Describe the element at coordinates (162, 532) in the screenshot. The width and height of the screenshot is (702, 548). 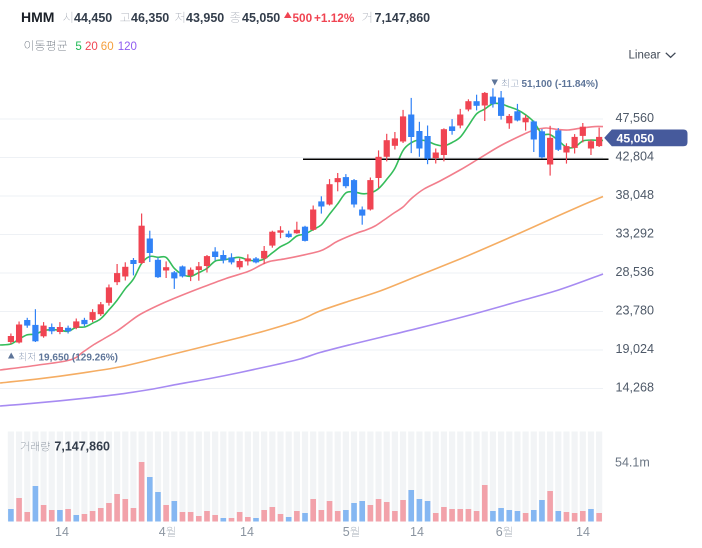
I see `svg-text: 4` at that location.